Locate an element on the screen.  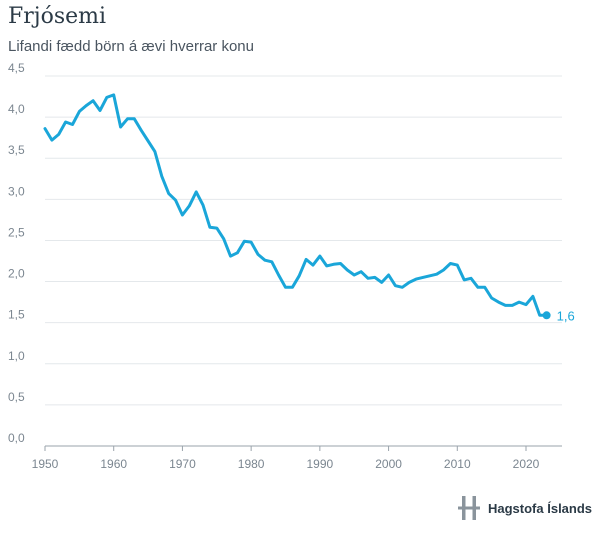
brand-footer: Hagstofa Íslands is located at coordinates (525, 508).